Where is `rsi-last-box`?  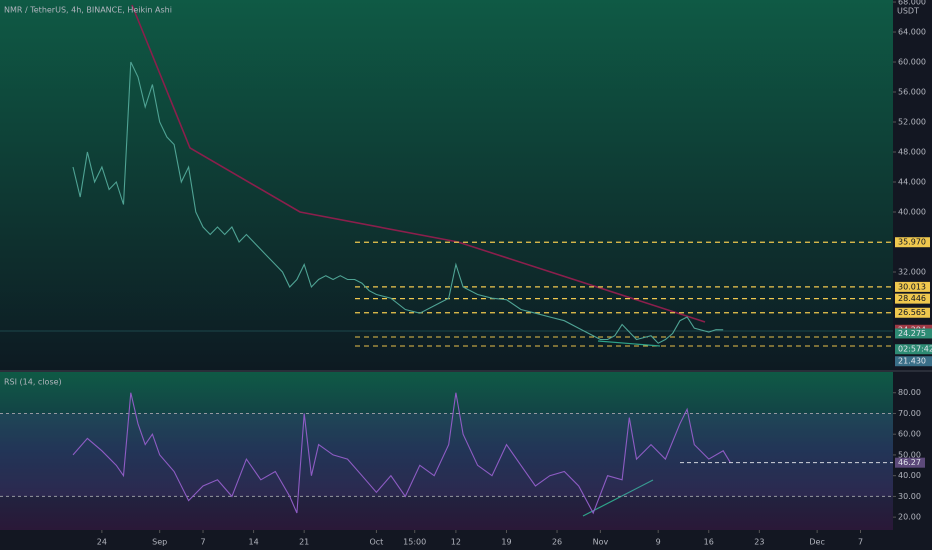
rsi-last-box is located at coordinates (910, 462).